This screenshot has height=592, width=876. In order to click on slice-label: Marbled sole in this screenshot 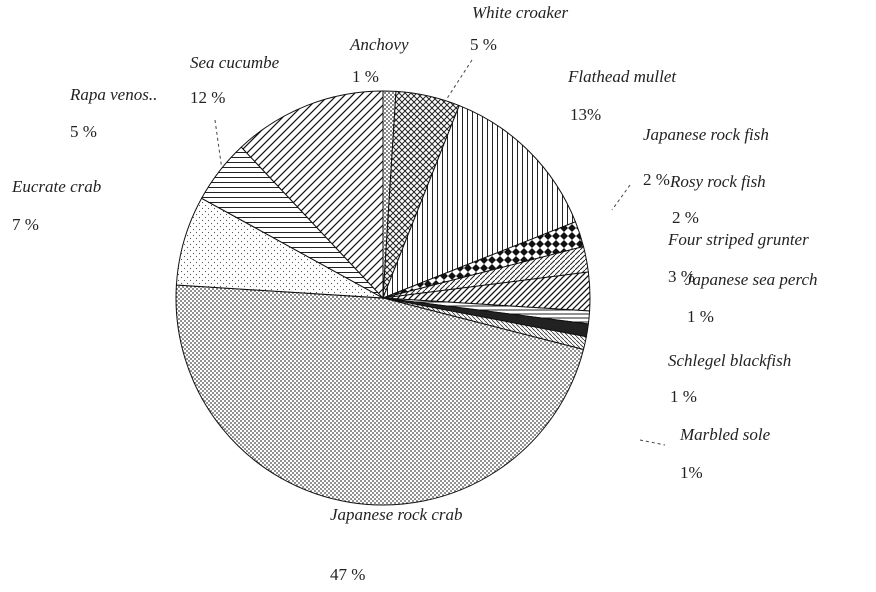, I will do `click(725, 434)`.